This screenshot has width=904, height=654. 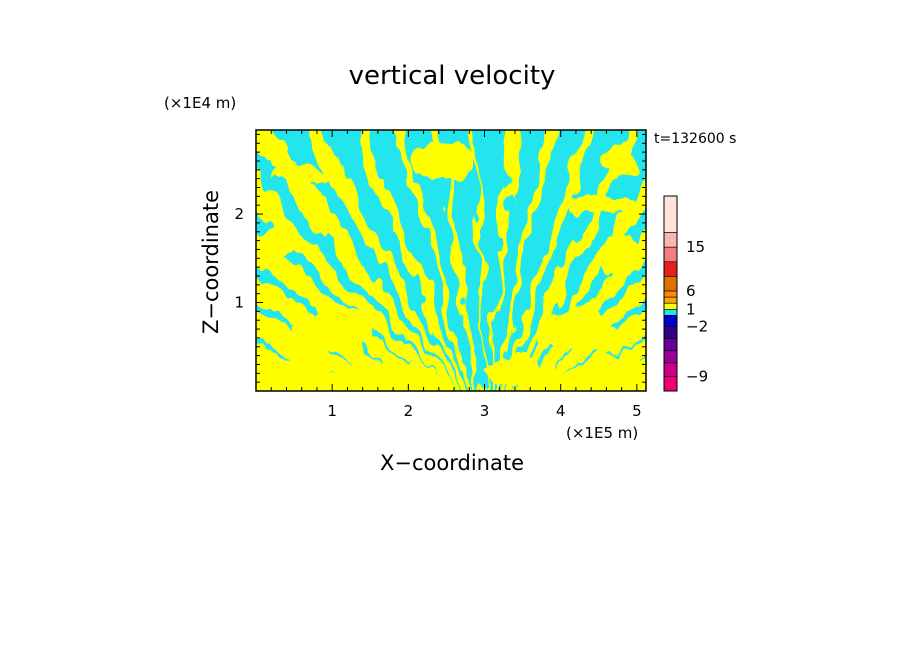 What do you see at coordinates (637, 411) in the screenshot?
I see `x-tick-label: 5` at bounding box center [637, 411].